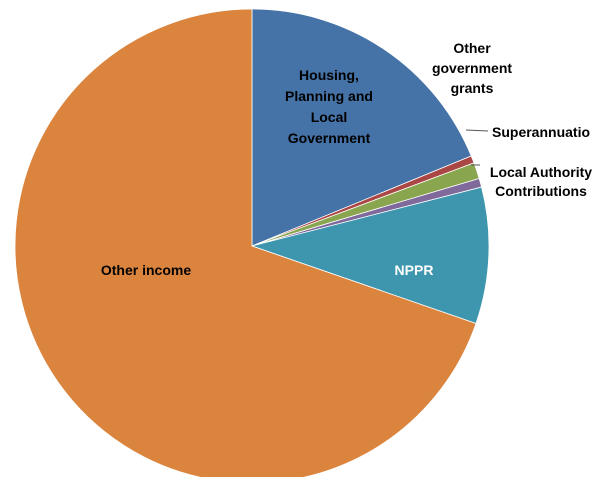 This screenshot has height=477, width=614. Describe the element at coordinates (541, 172) in the screenshot. I see `slice-label-line: Local Authority` at that location.